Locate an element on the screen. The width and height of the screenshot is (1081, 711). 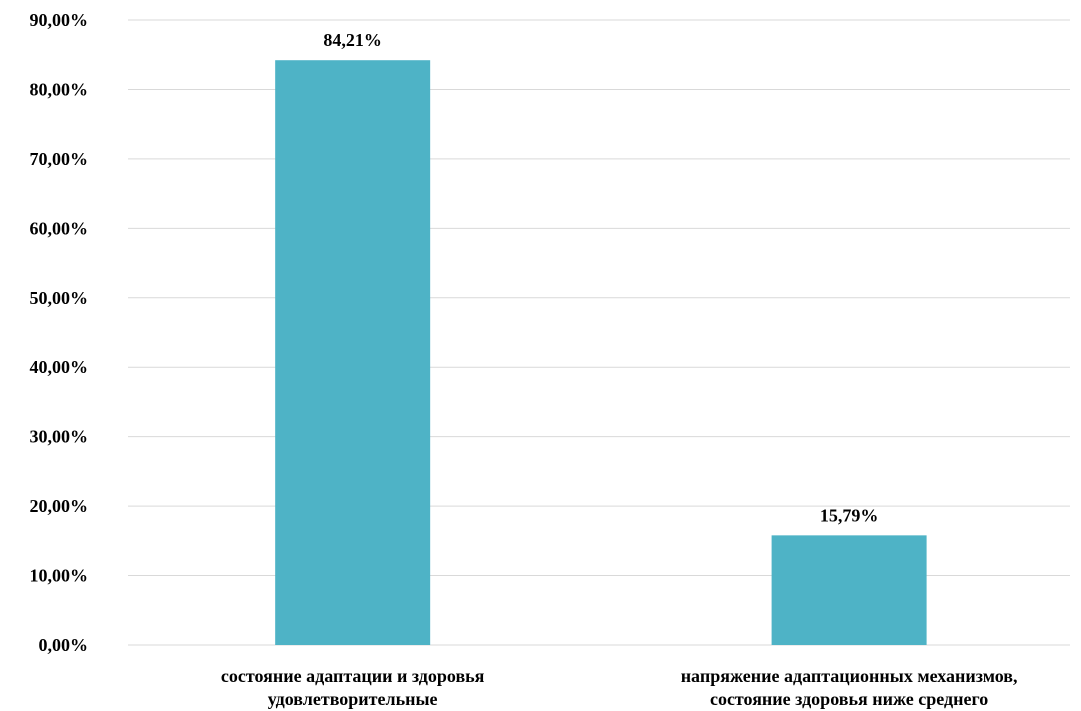
data-label: 15,79% is located at coordinates (849, 515).